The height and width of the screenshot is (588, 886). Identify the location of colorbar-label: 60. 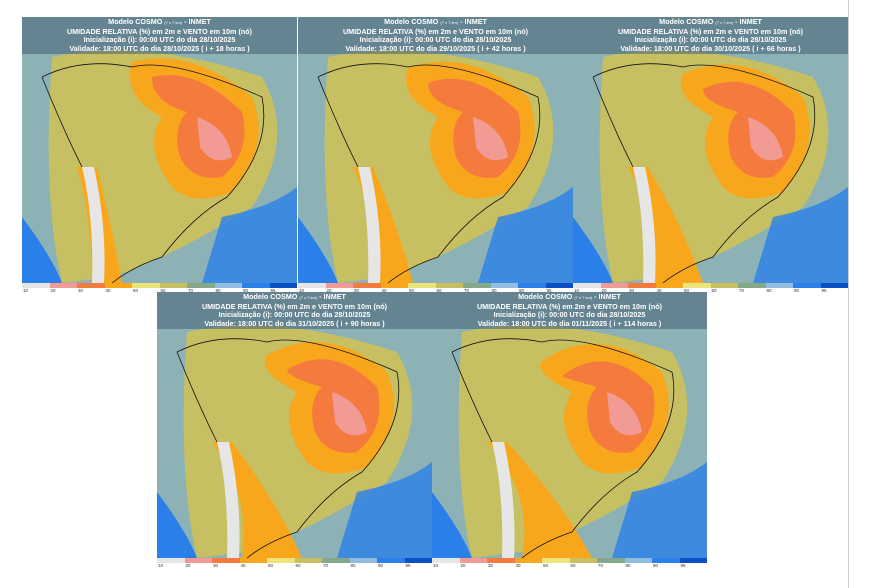
(573, 565).